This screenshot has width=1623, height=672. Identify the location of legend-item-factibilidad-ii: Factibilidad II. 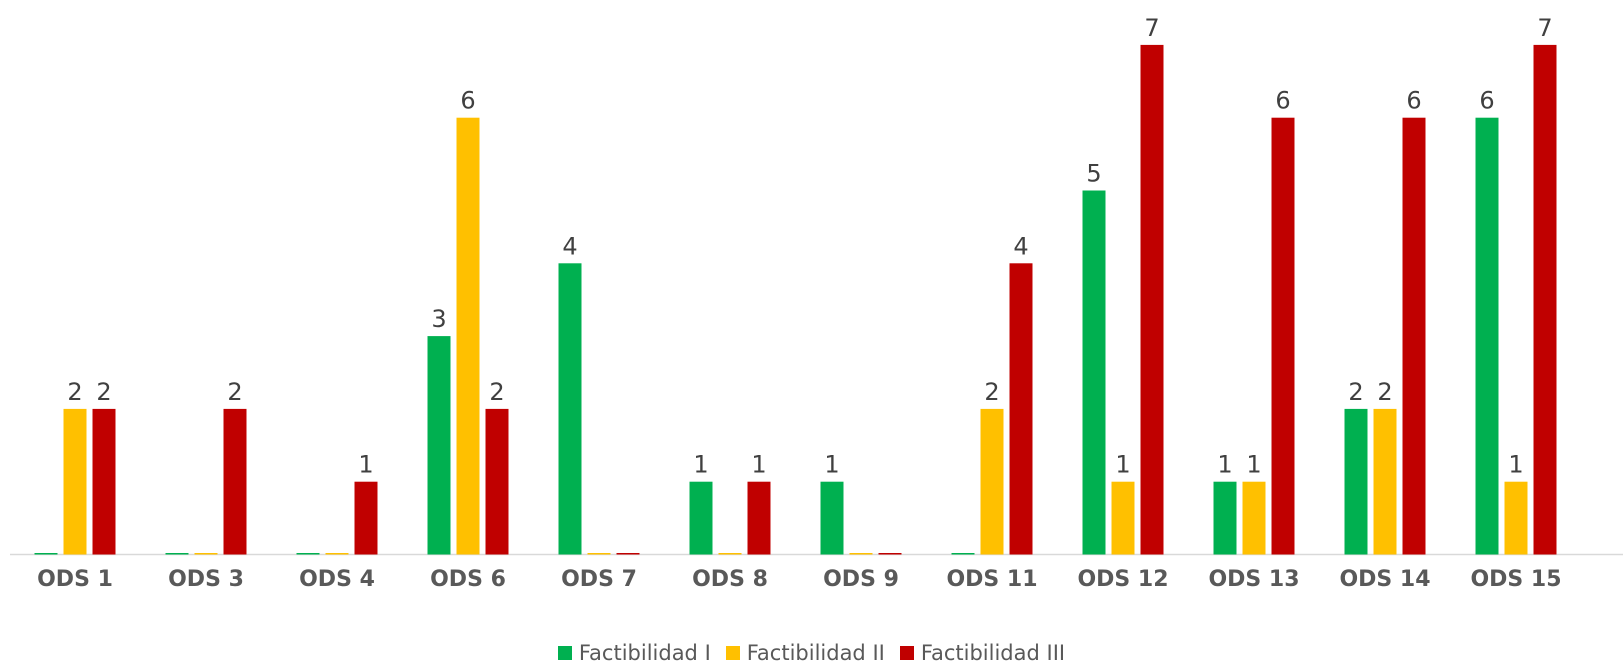
(805, 653).